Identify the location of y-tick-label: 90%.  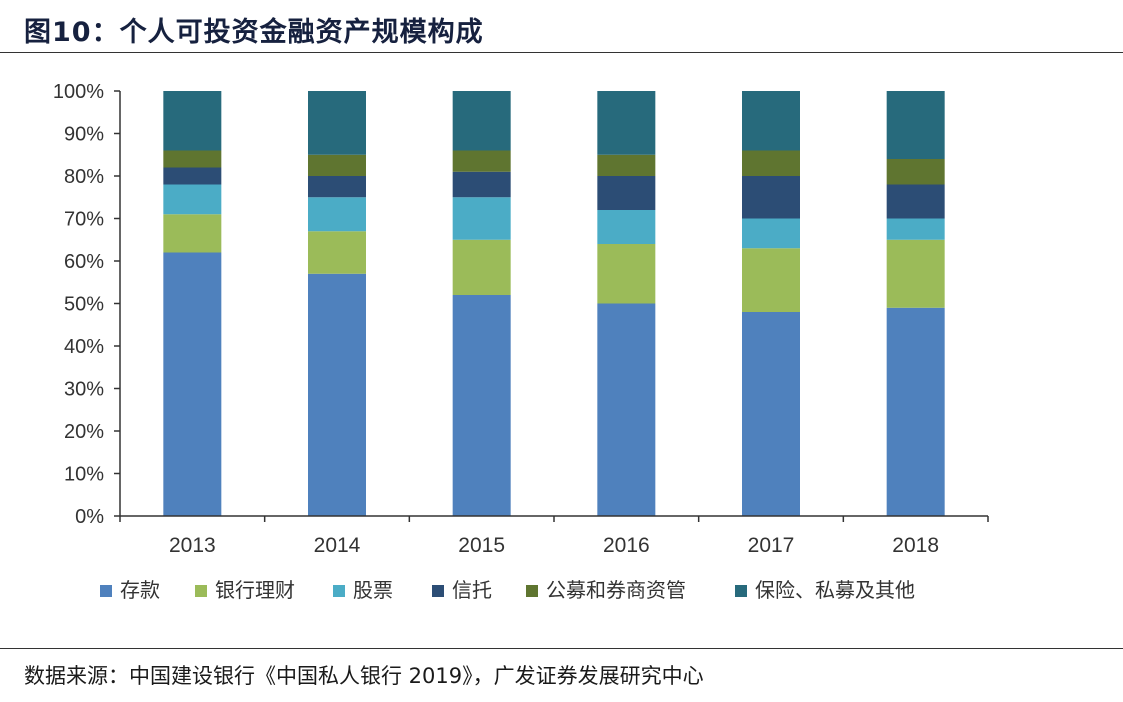
(84, 135).